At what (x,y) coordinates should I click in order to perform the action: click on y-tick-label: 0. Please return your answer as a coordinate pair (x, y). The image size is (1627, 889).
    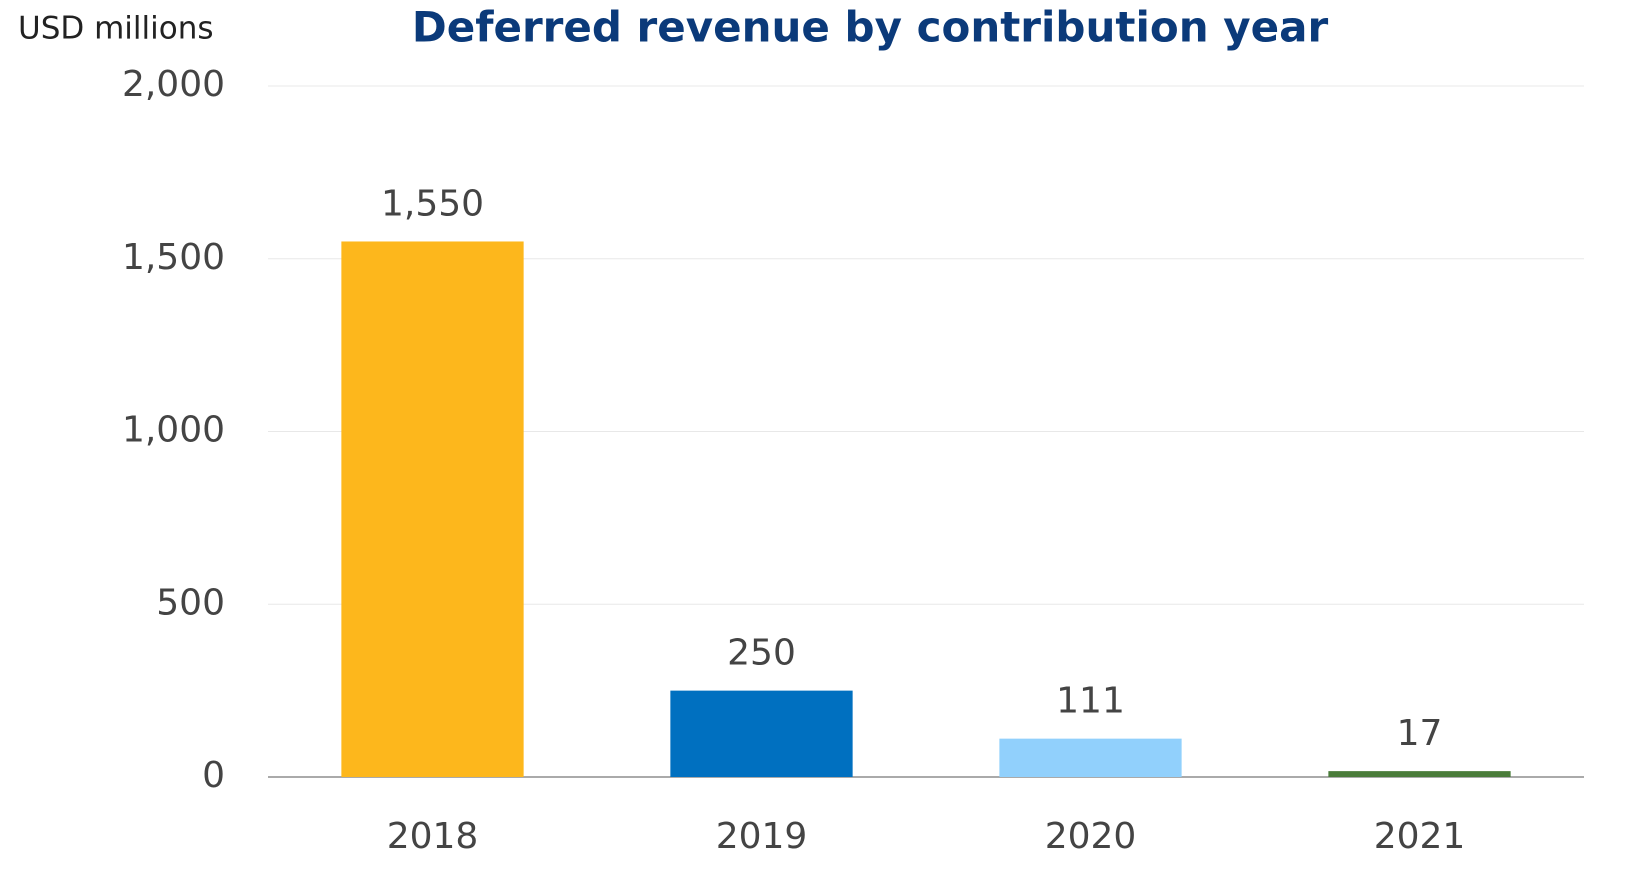
    Looking at the image, I should click on (213, 775).